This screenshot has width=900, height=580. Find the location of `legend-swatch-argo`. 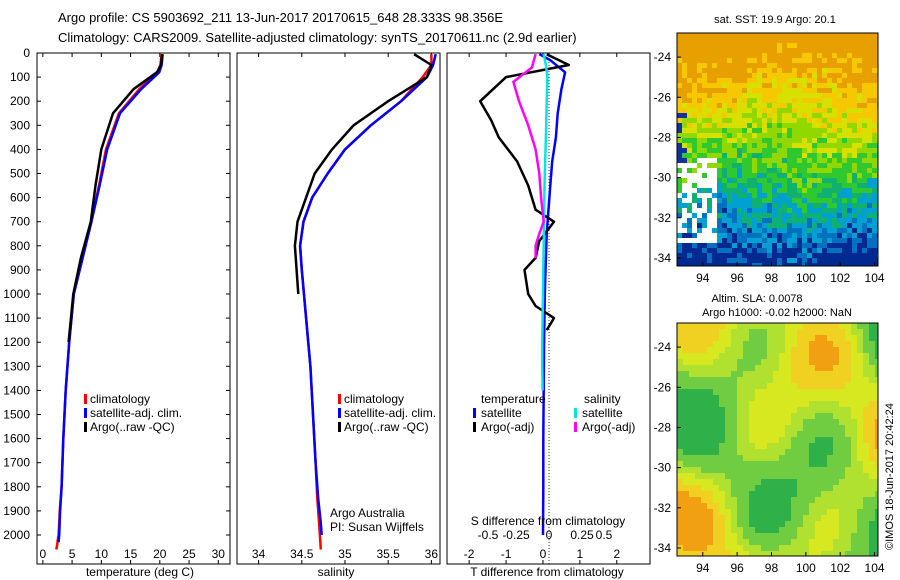

legend-swatch-argo is located at coordinates (339, 427).